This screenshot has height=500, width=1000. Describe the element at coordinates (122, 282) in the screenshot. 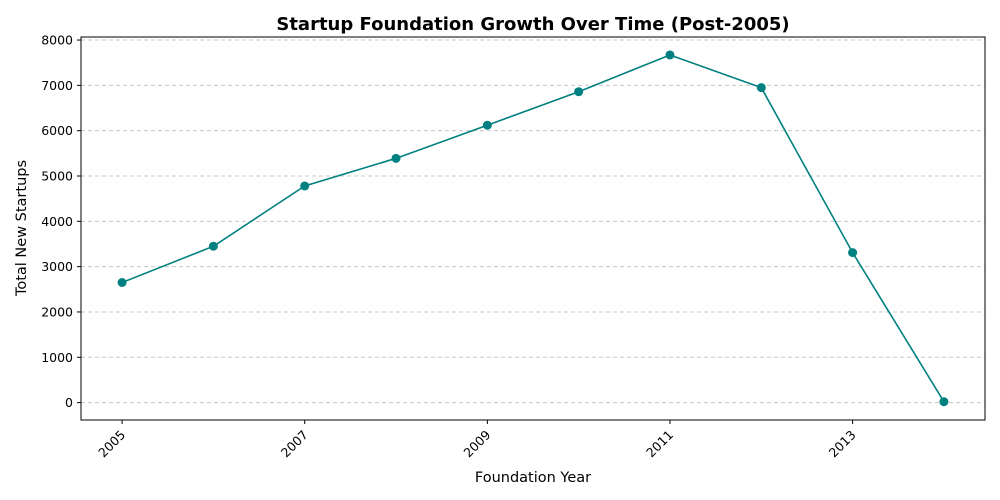

I see `data-point-2005` at that location.